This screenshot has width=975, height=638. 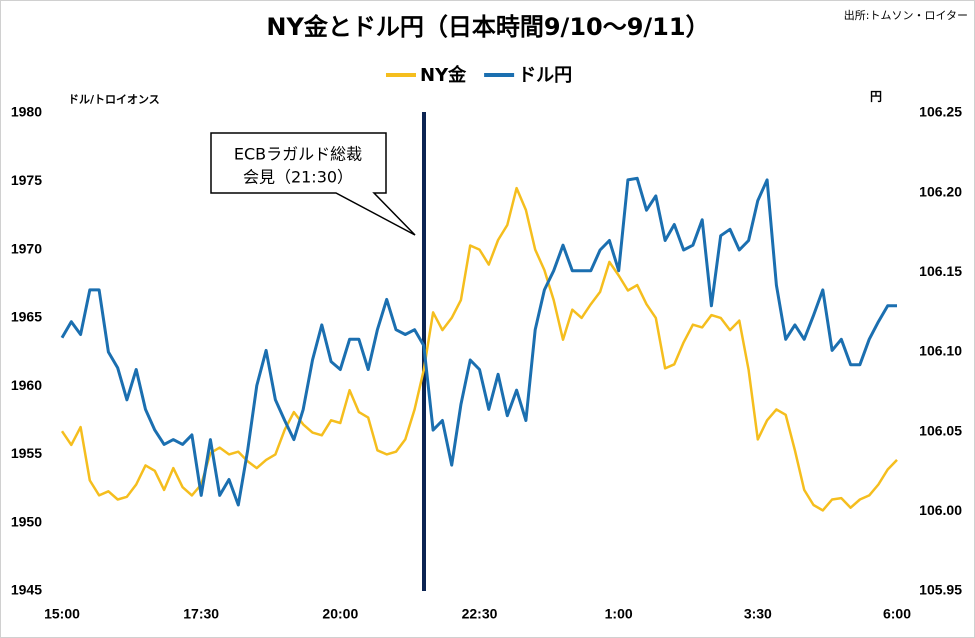 I want to click on y-tick-label: 1980, so click(x=26, y=112).